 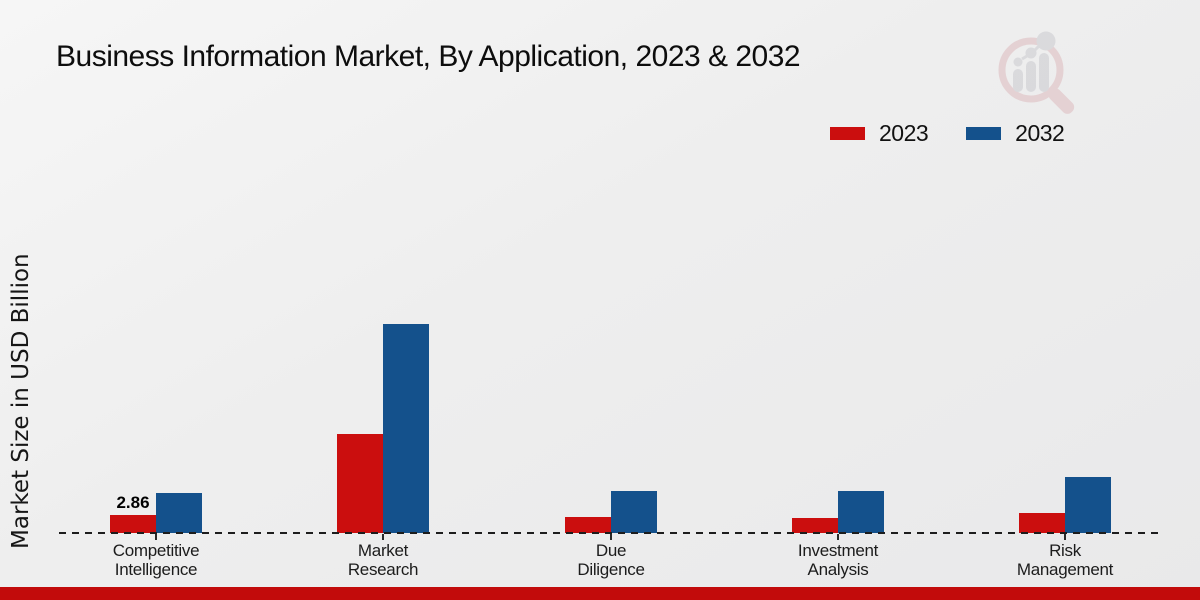 What do you see at coordinates (847, 133) in the screenshot?
I see `legend-swatch-2023` at bounding box center [847, 133].